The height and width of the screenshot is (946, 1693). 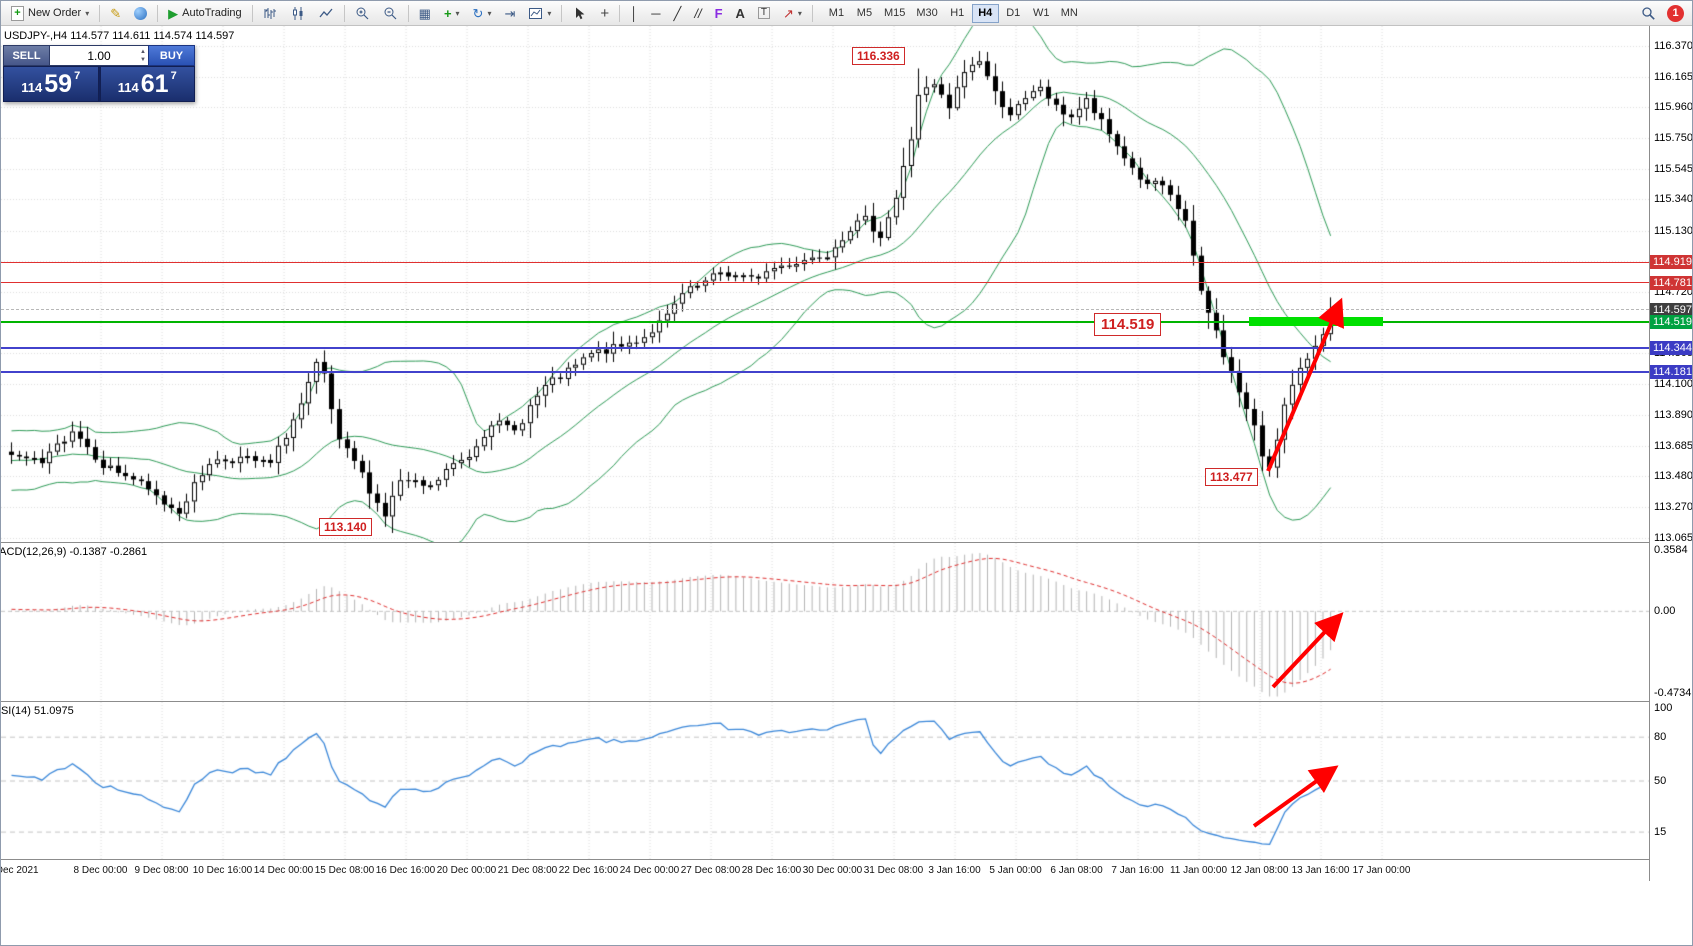 I want to click on channel-icon: //, so click(x=698, y=13).